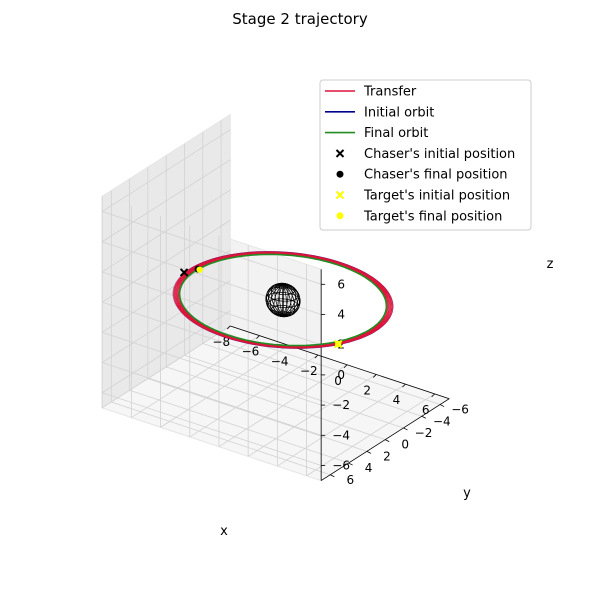 This screenshot has width=600, height=600. Describe the element at coordinates (550, 264) in the screenshot. I see `z-axis-label: z` at that location.